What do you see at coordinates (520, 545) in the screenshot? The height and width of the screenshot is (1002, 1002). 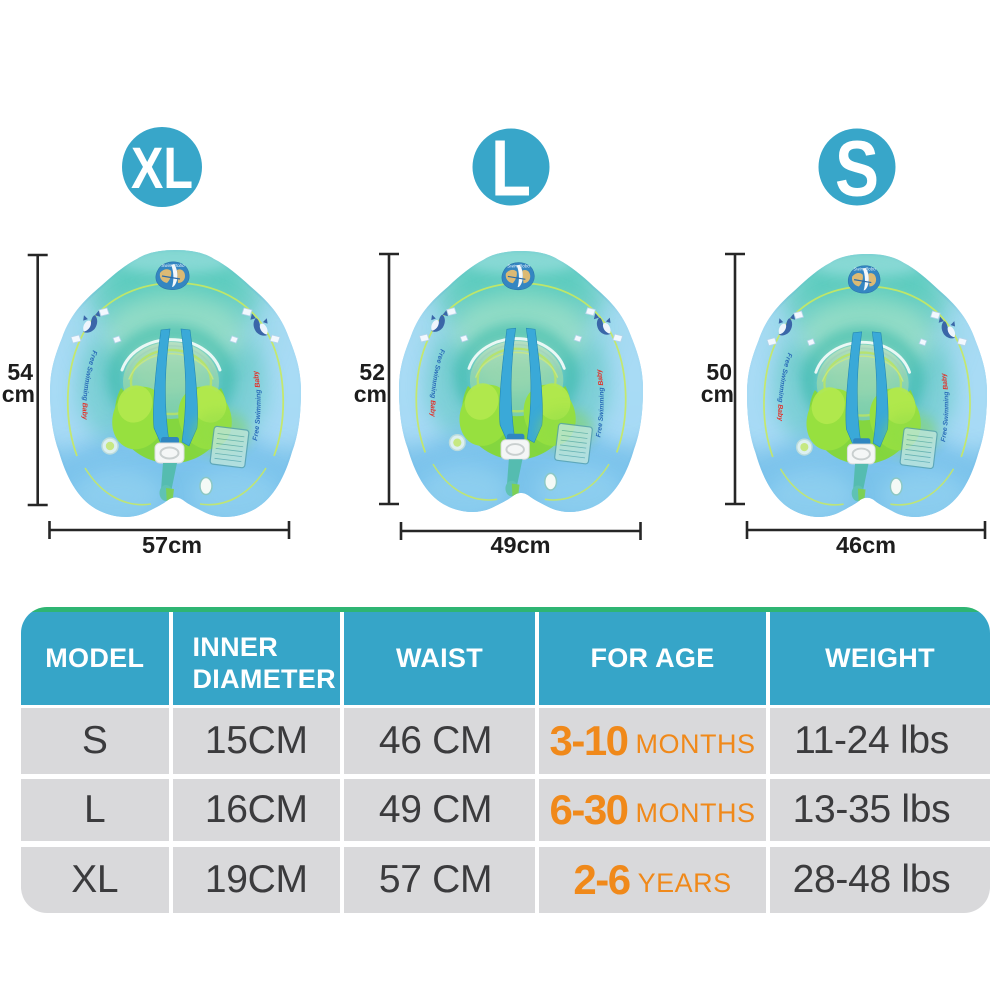 I see `svg-text: 49cm` at bounding box center [520, 545].